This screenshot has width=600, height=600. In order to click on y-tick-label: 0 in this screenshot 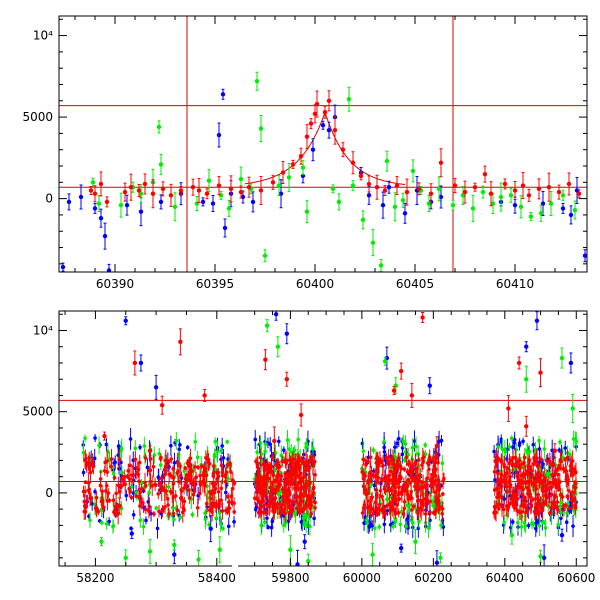, I will do `click(49, 199)`.